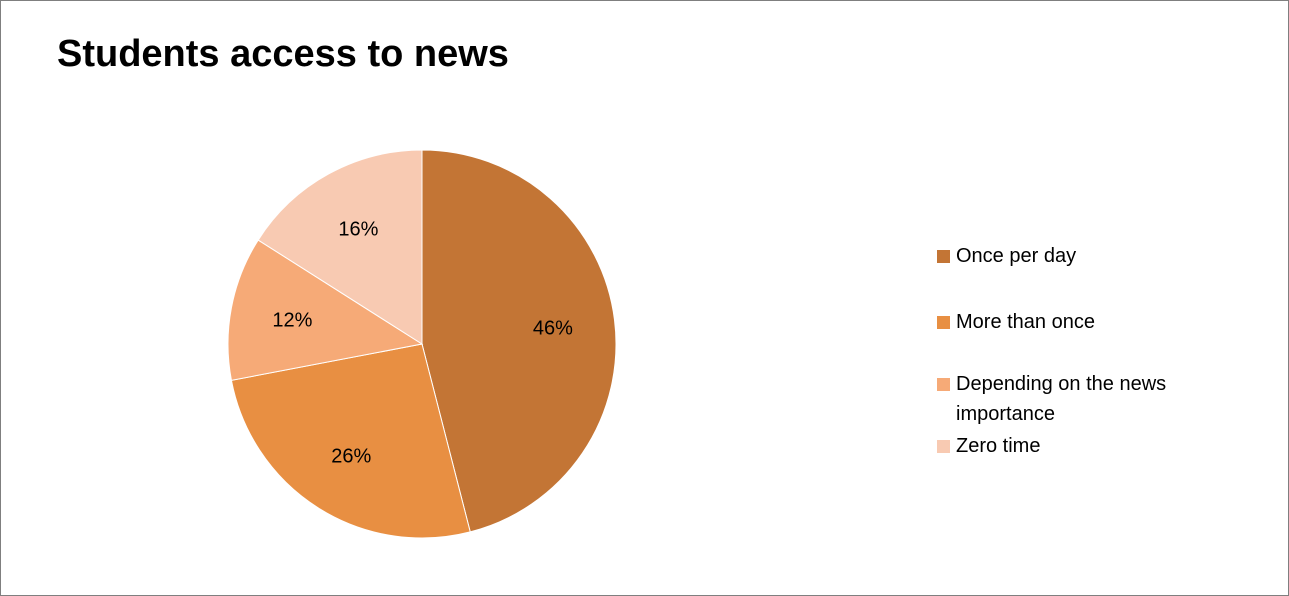 Image resolution: width=1289 pixels, height=596 pixels. I want to click on pie-slice-depending-on-importance, so click(325, 310).